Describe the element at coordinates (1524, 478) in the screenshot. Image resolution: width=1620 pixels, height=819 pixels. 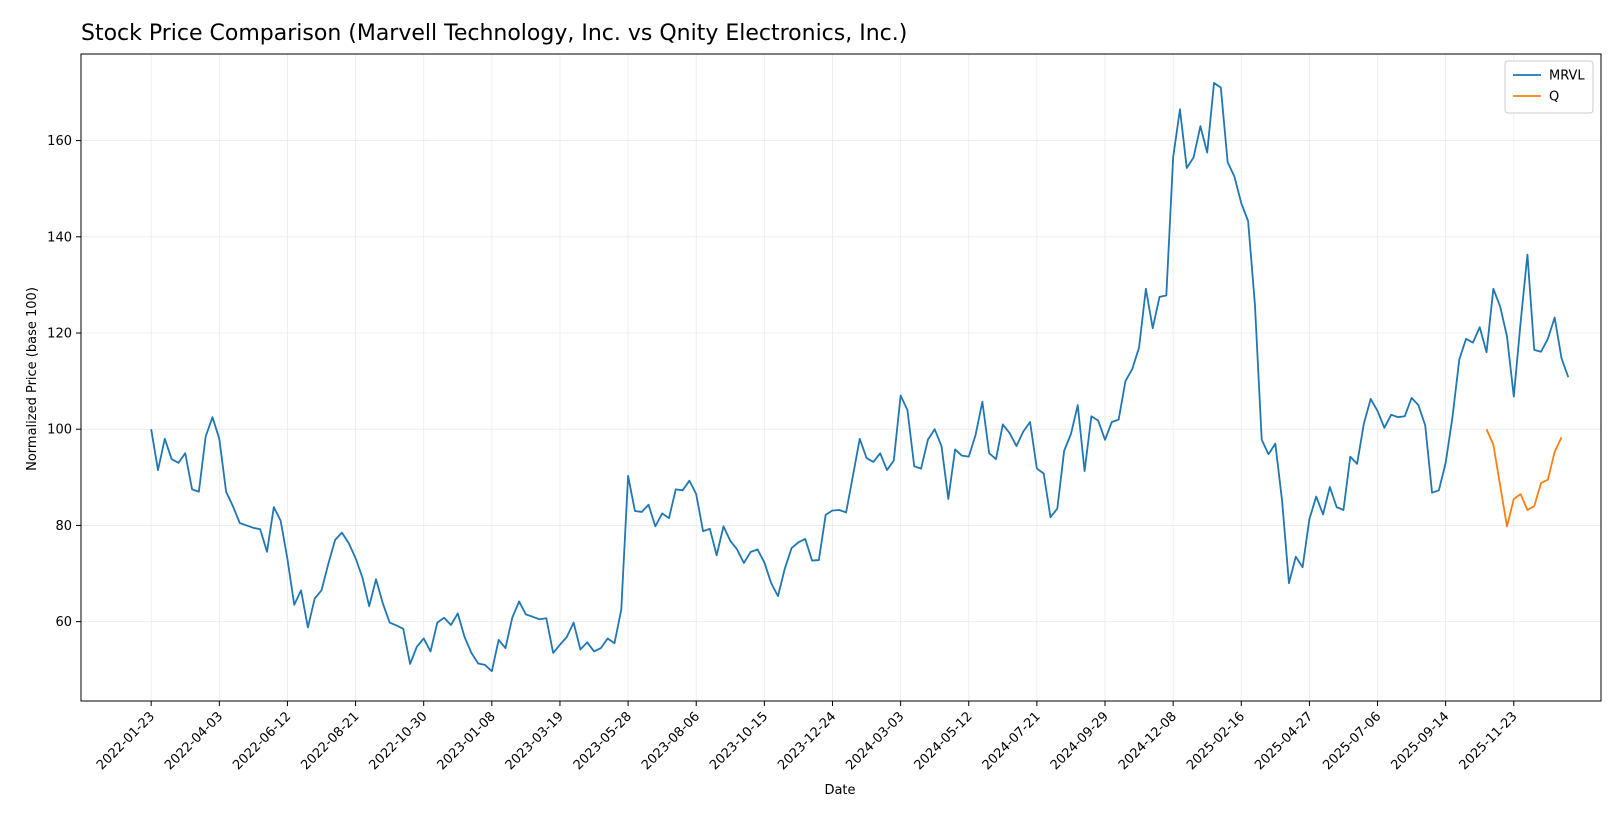
I see `series-line-q` at that location.